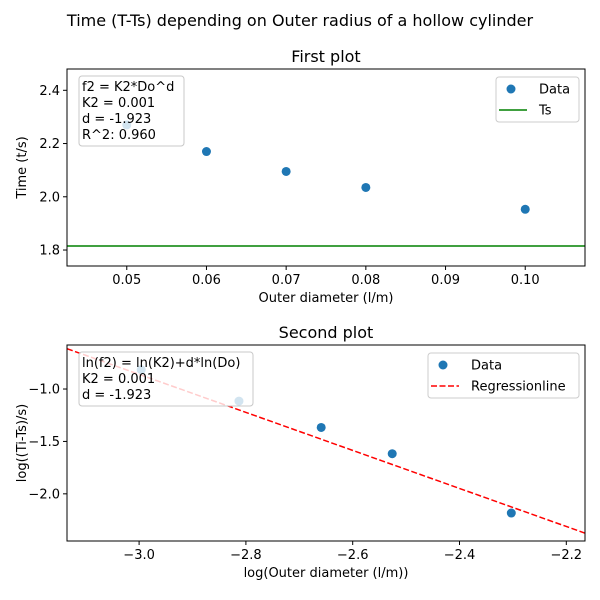 This screenshot has height=600, width=600. What do you see at coordinates (49, 144) in the screenshot?
I see `y-tick-label: 2.2` at bounding box center [49, 144].